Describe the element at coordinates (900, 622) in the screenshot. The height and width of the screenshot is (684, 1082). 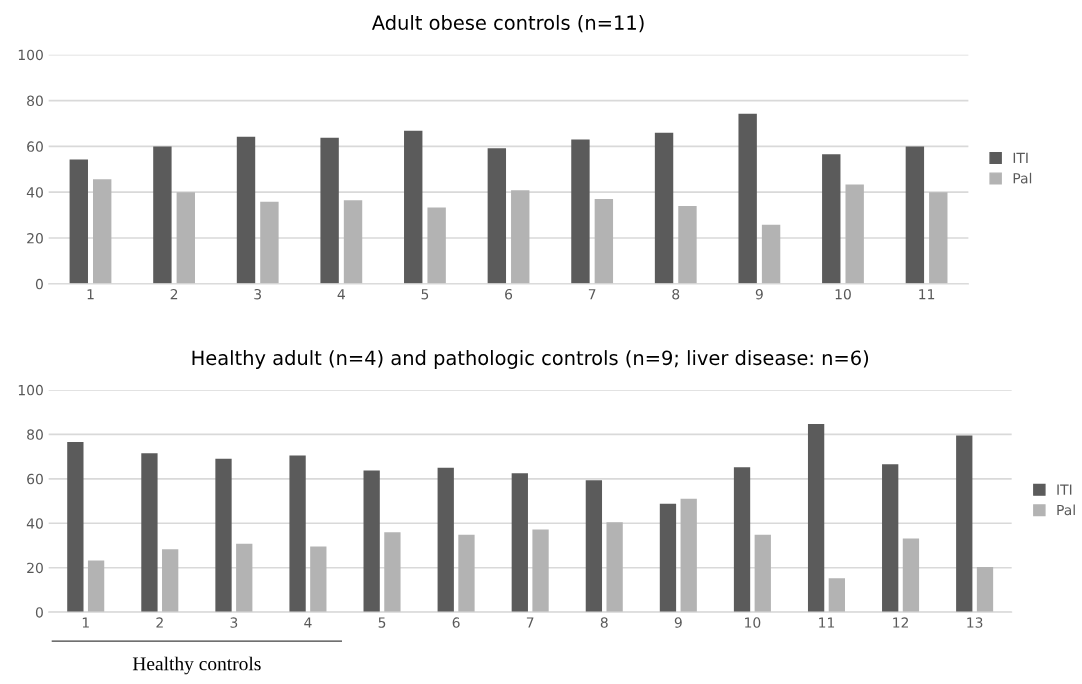
I see `x-tick-label: 12` at that location.